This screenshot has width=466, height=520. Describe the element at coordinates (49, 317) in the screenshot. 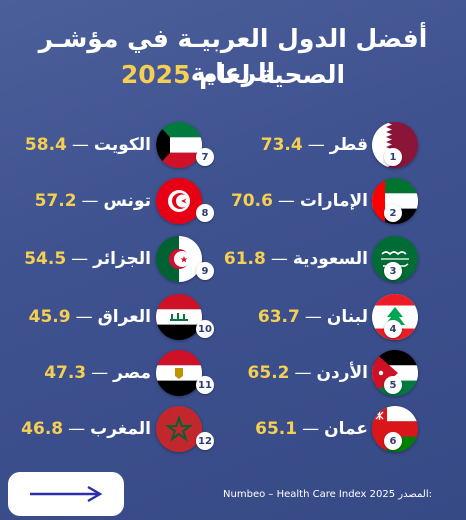

I see `score-value: 45.9` at that location.